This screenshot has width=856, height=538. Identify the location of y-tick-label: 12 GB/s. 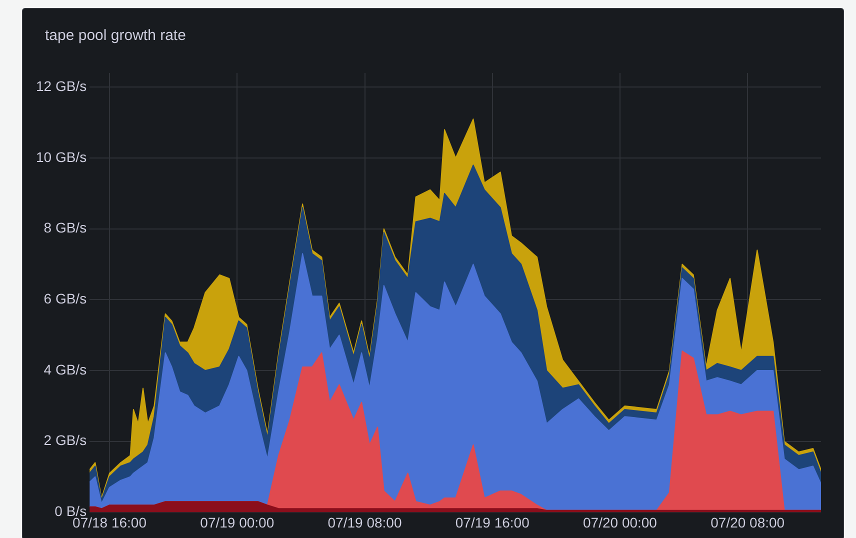
(61, 86).